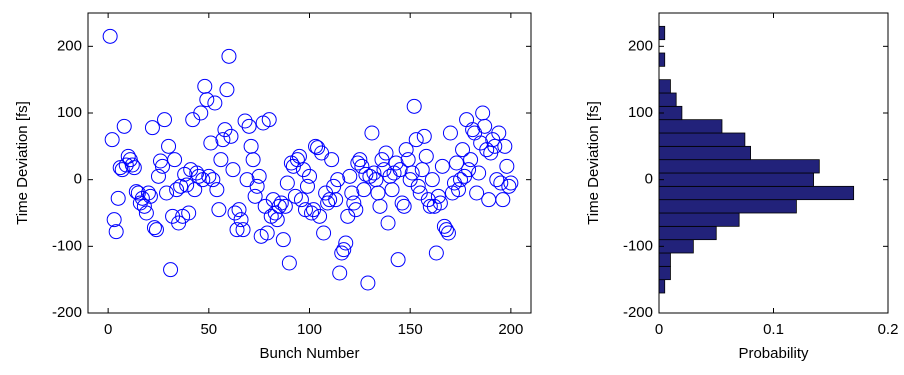  I want to click on y-tick-label: -200, so click(67, 312).